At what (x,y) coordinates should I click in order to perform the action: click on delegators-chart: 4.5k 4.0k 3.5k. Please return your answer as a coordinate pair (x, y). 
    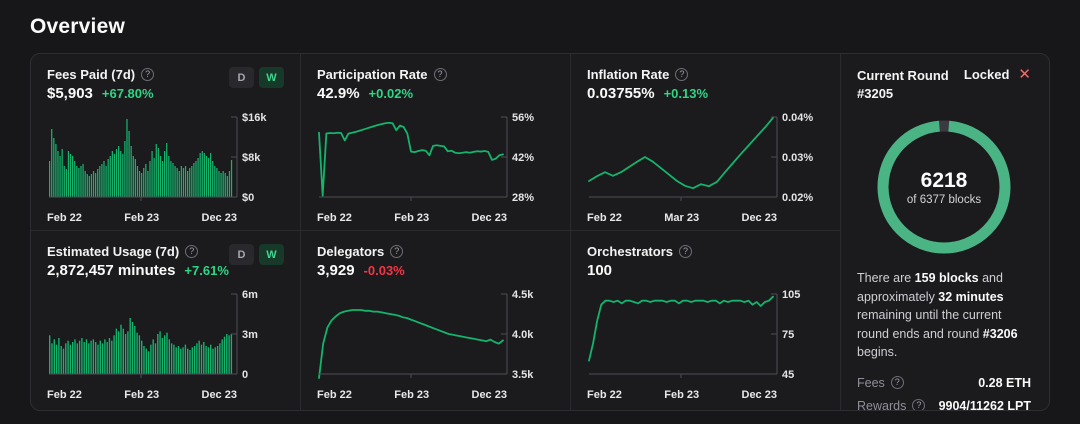
    Looking at the image, I should click on (426, 335).